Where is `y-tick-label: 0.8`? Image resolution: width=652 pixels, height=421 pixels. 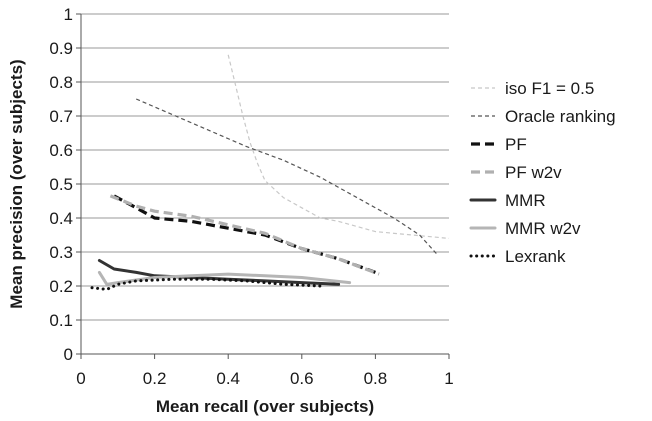 y-tick-label: 0.8 is located at coordinates (61, 82).